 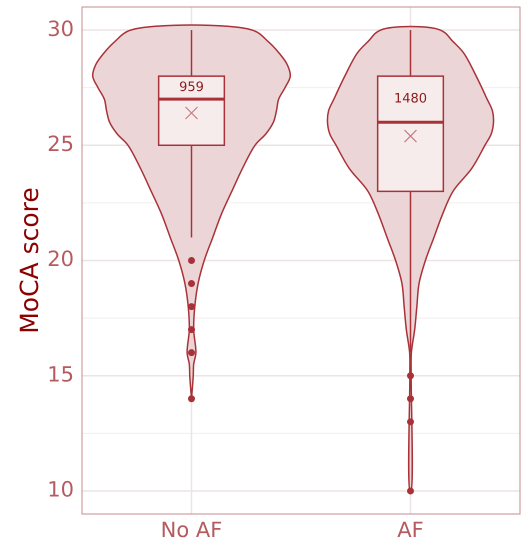 What do you see at coordinates (29, 260) in the screenshot?
I see `y-axis-title: MoCA score` at bounding box center [29, 260].